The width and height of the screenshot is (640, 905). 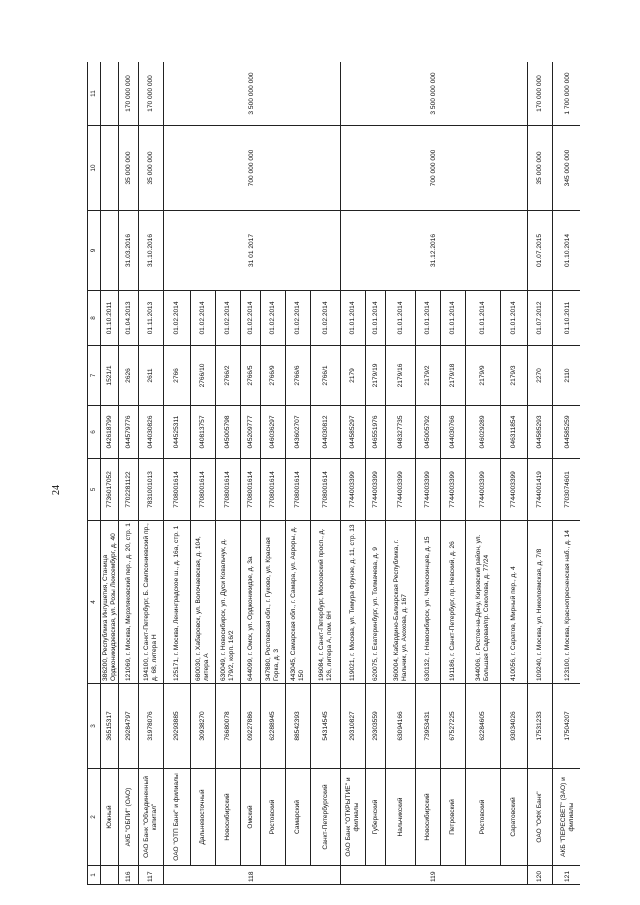 I want to click on registration-number: 2179/2, so click(x=428, y=375).